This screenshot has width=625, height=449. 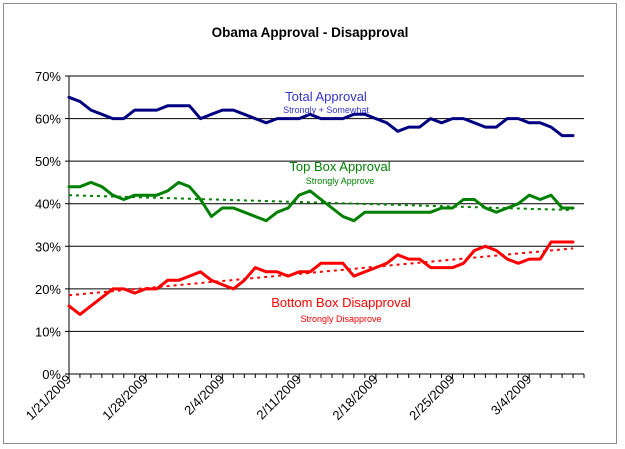 What do you see at coordinates (340, 181) in the screenshot?
I see `annotation-sublabel: Strongly Approve` at bounding box center [340, 181].